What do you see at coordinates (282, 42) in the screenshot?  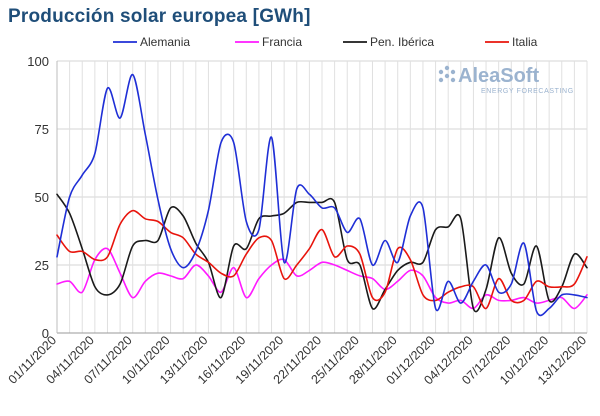 I see `legend-label-francia: Francia` at bounding box center [282, 42].